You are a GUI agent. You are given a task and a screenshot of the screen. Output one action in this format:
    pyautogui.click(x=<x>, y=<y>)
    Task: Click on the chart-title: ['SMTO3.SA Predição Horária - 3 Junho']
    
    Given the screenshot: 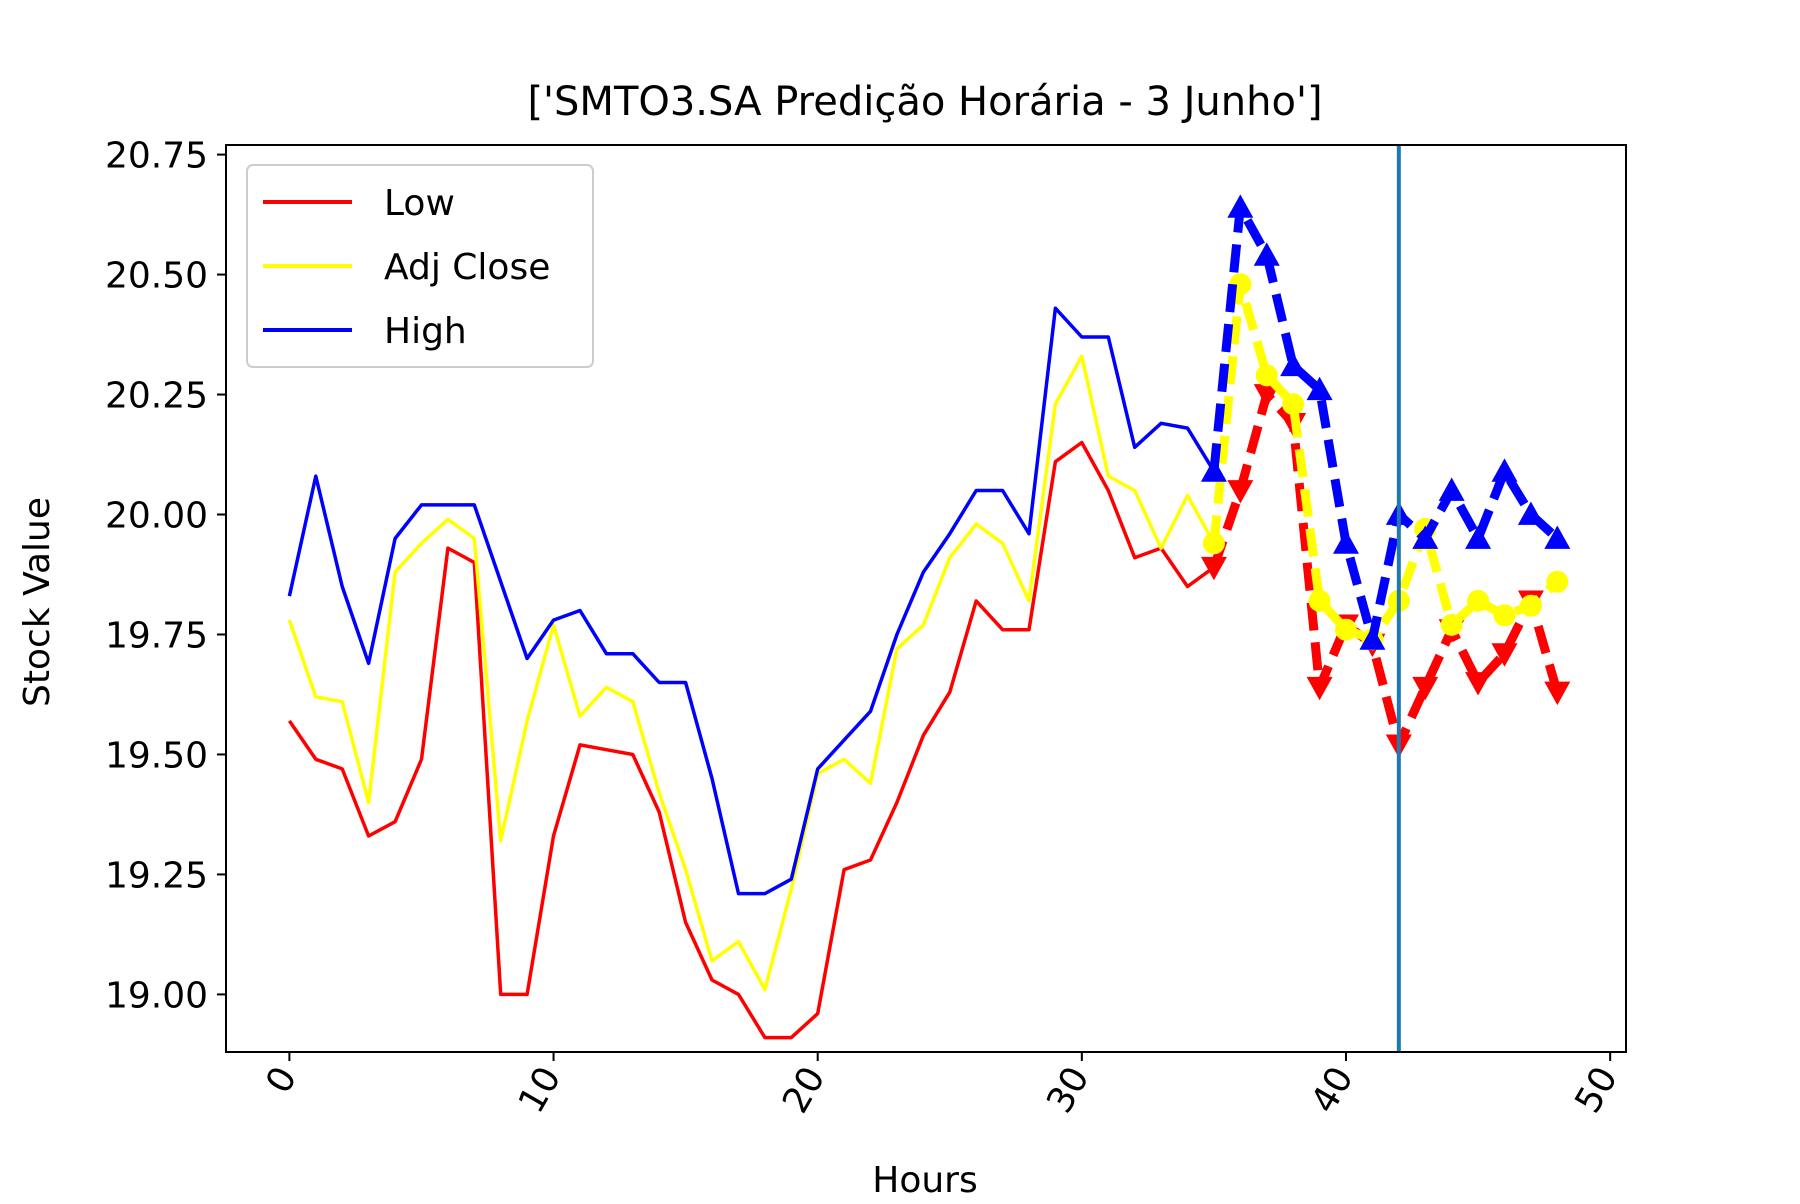 What is the action you would take?
    pyautogui.click(x=924, y=102)
    